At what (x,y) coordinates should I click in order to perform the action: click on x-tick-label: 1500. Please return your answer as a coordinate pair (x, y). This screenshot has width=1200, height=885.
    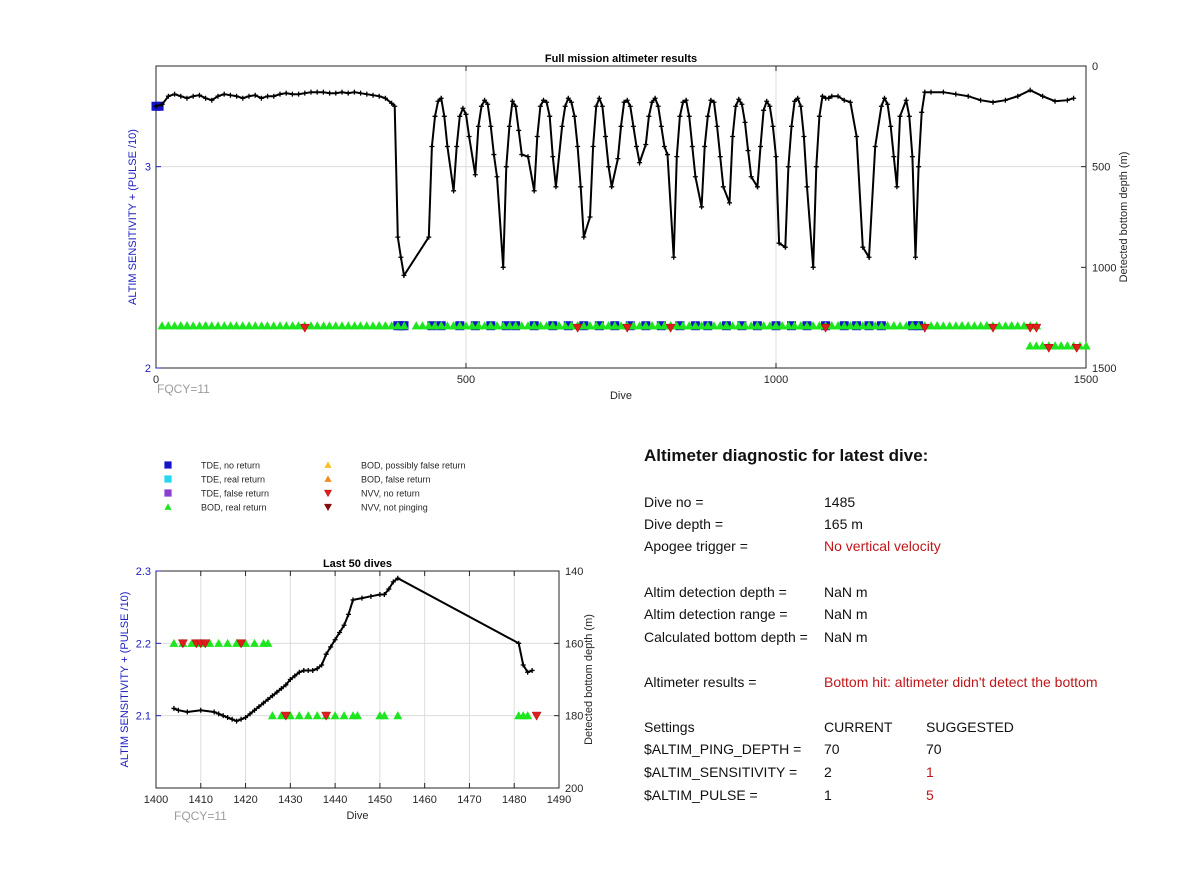
    Looking at the image, I should click on (1086, 380).